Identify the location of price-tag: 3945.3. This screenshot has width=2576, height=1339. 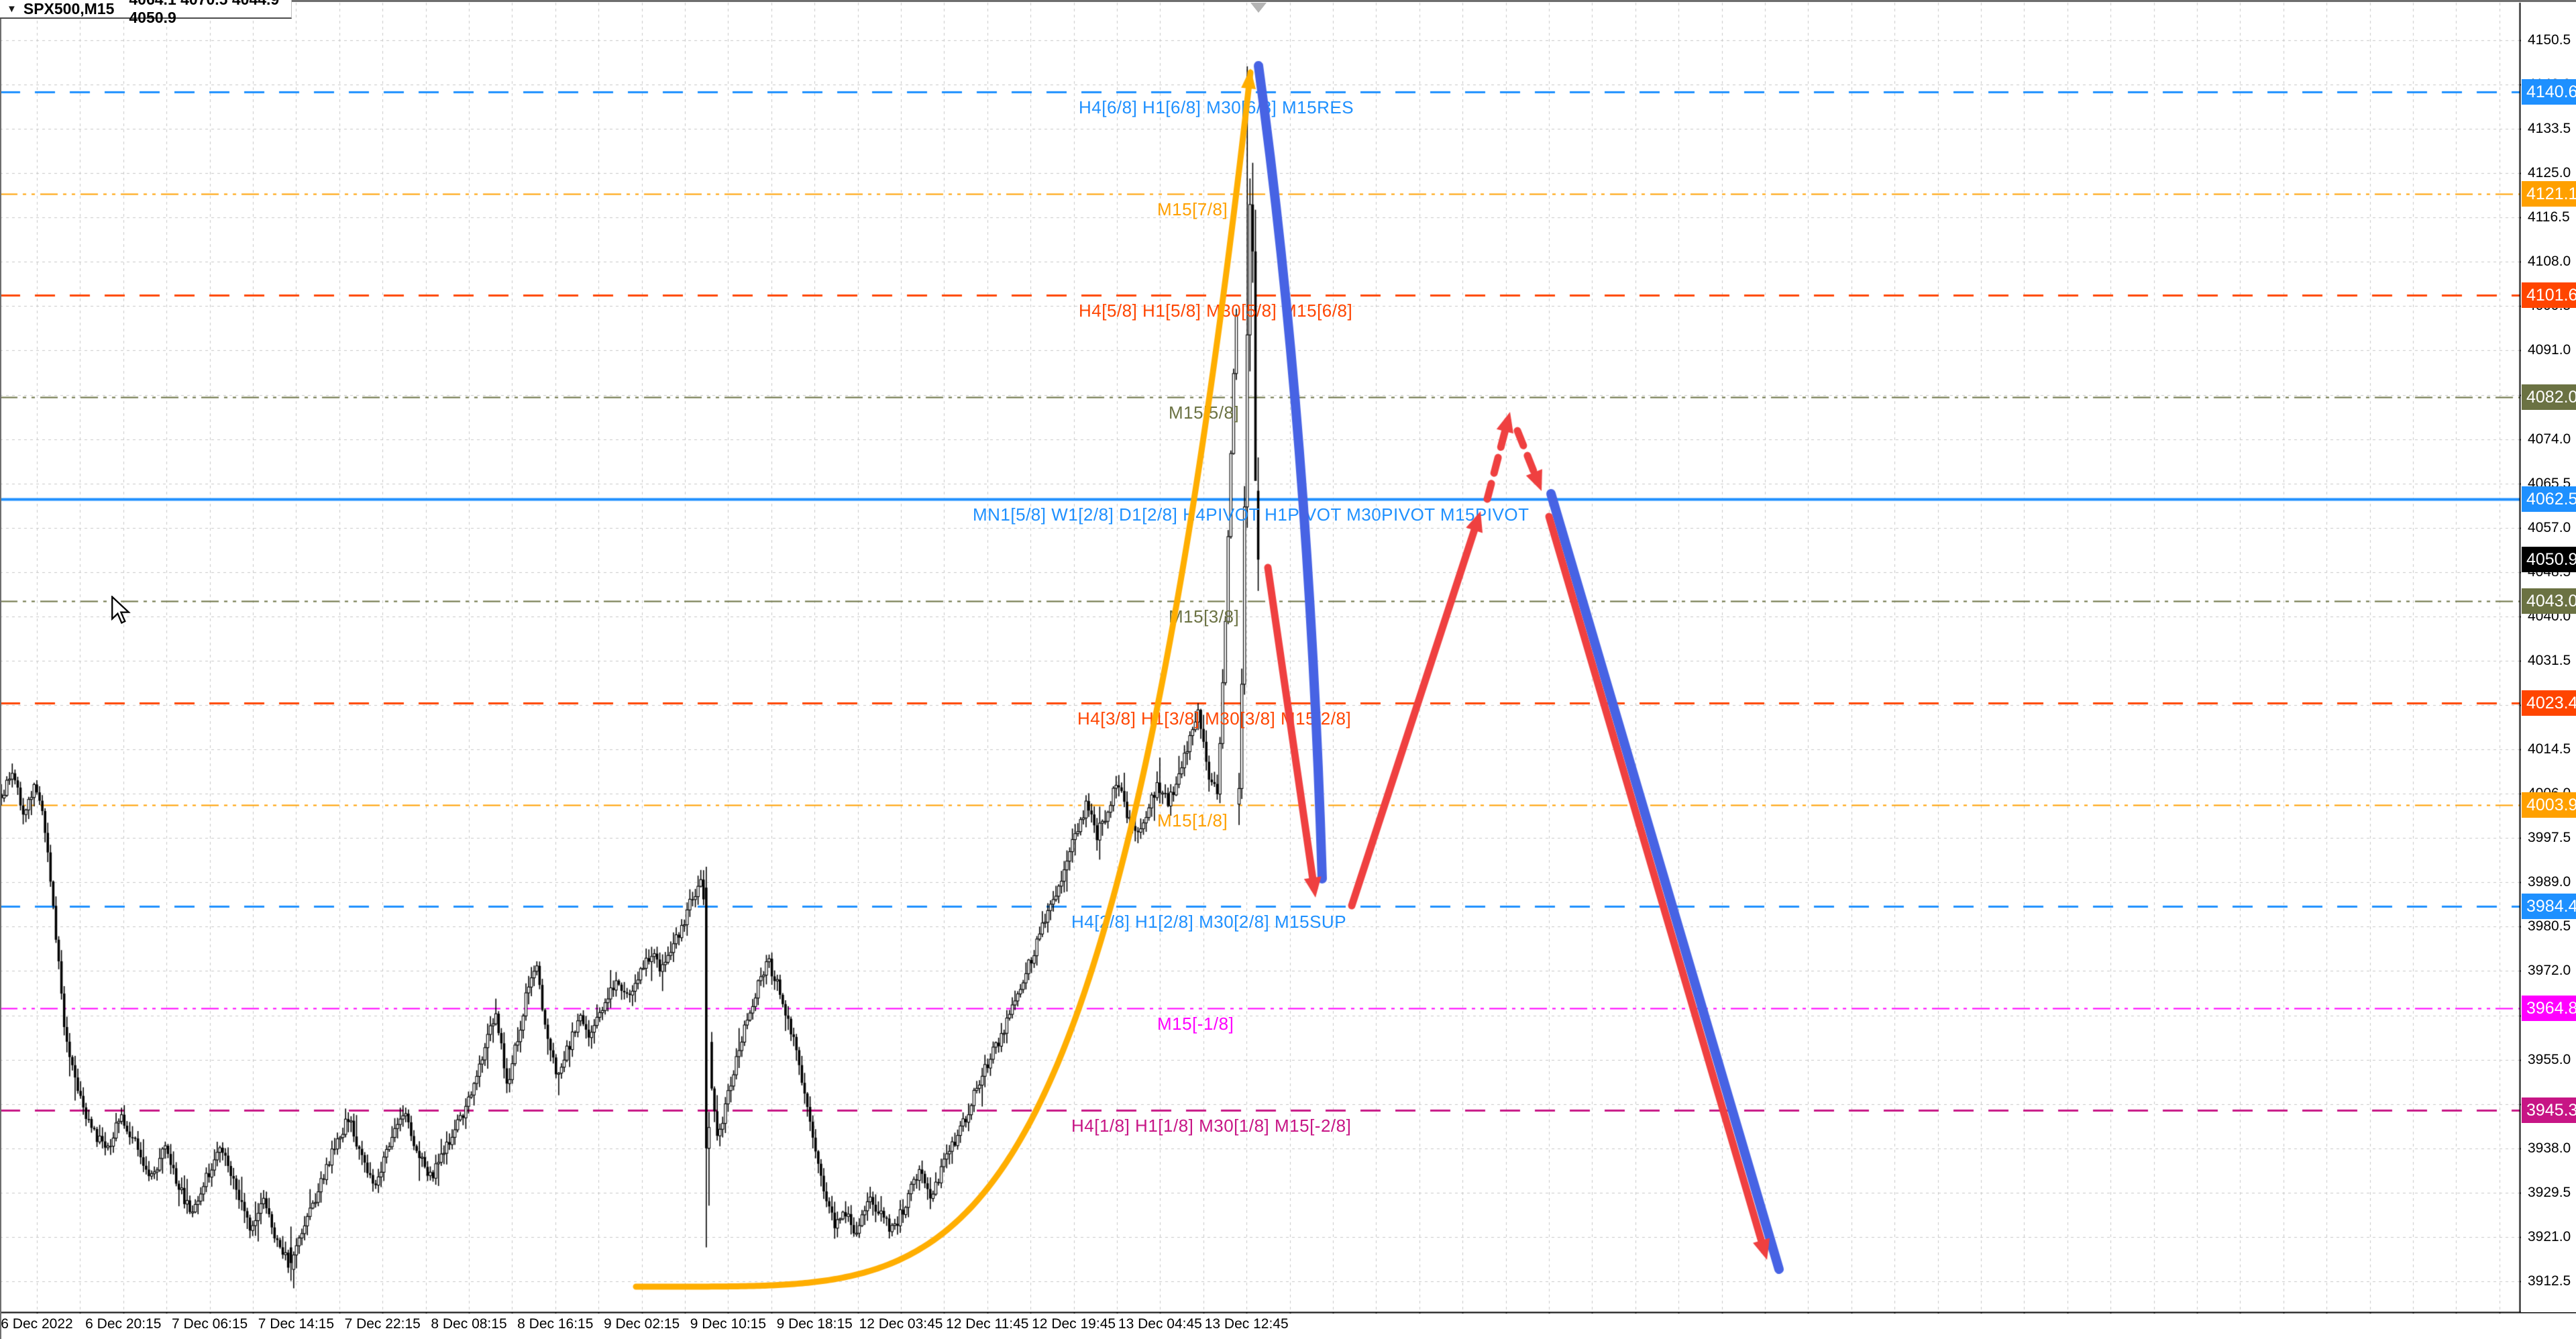
(2549, 1110).